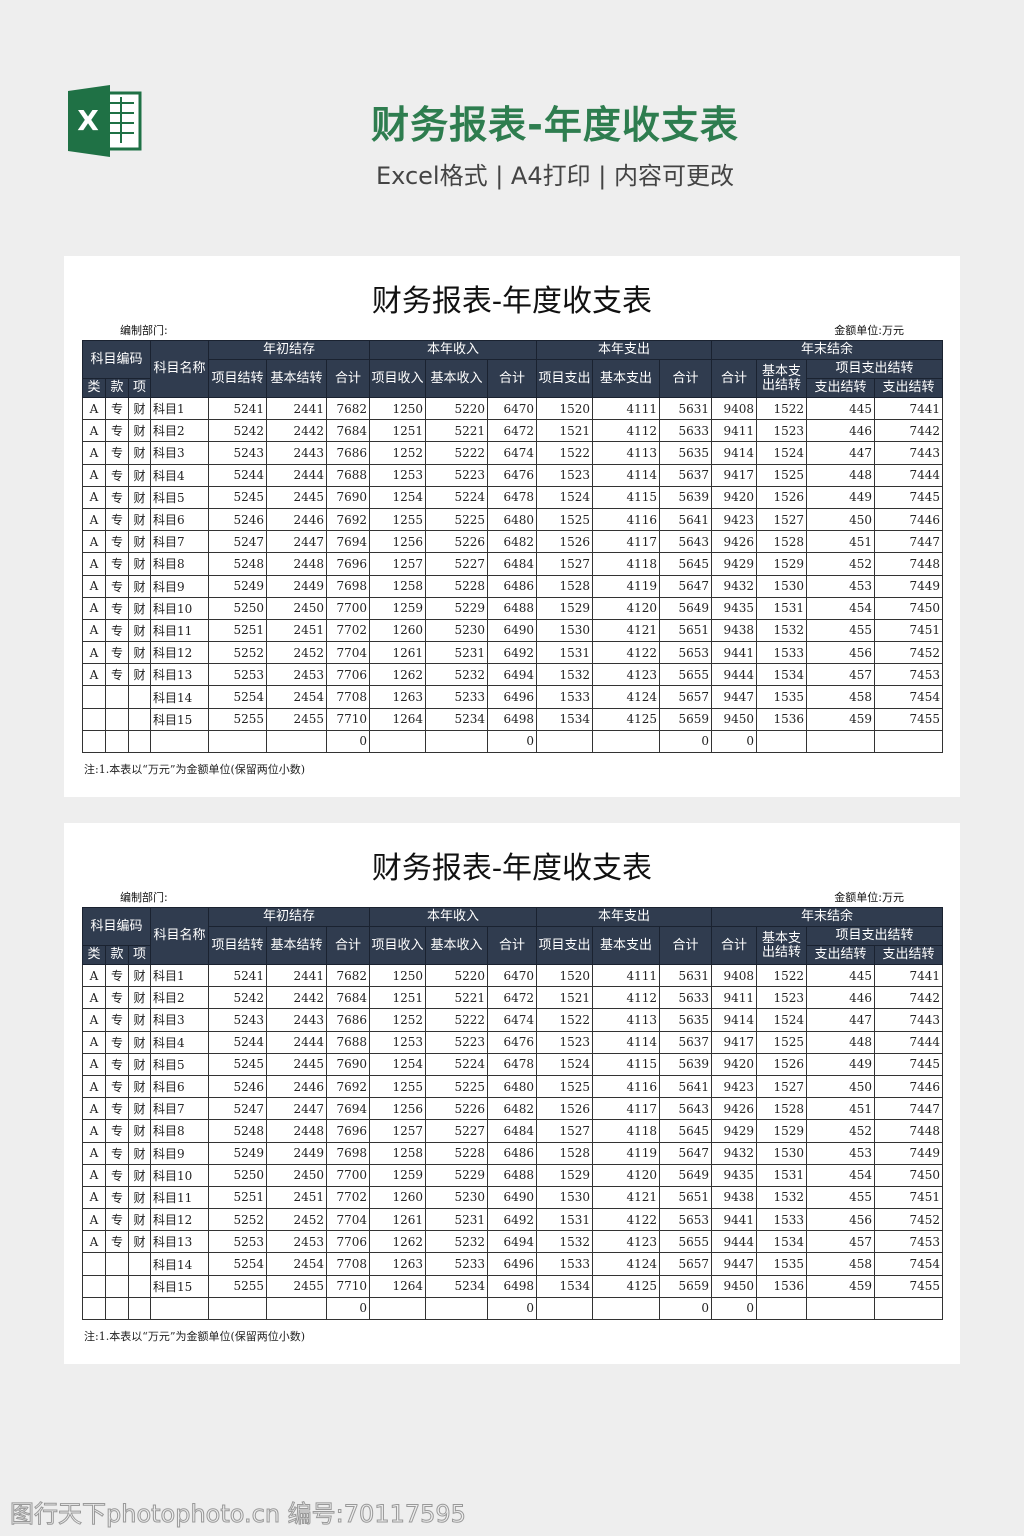  What do you see at coordinates (348, 608) in the screenshot?
I see `table-cell: 7700` at bounding box center [348, 608].